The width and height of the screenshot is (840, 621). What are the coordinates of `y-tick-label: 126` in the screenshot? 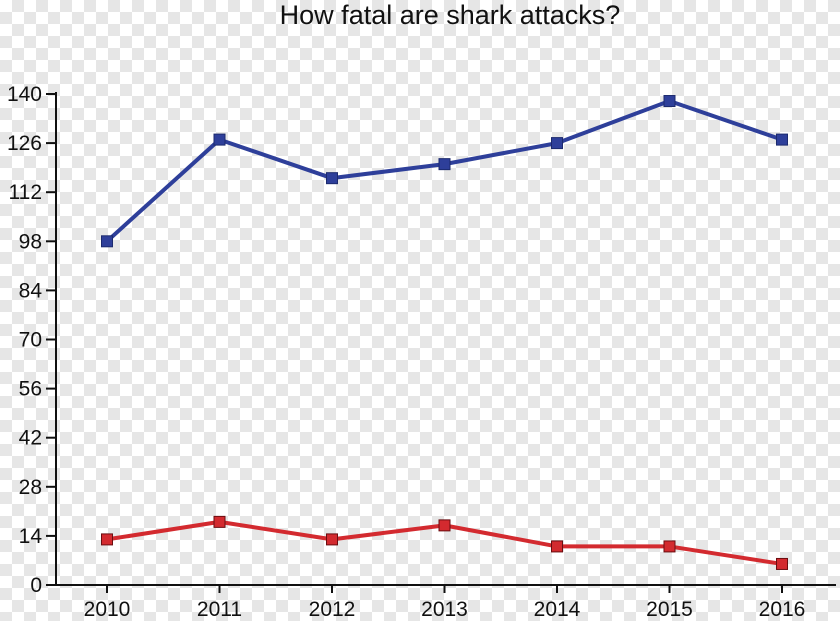 It's located at (24, 143).